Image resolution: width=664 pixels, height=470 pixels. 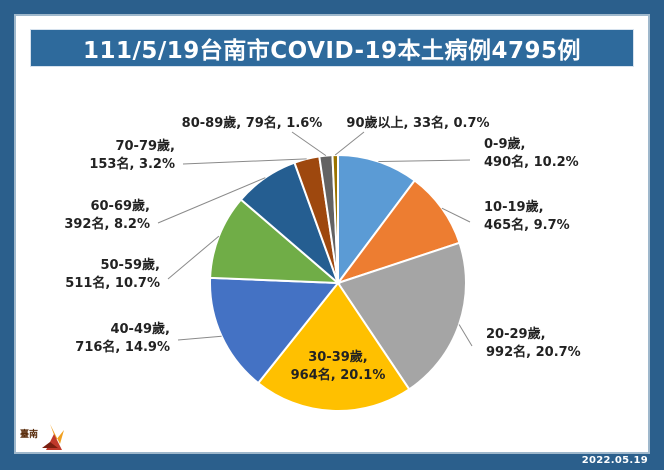 I want to click on slice-label: 50-59歲, 511名, 10.7%, so click(x=112, y=274).